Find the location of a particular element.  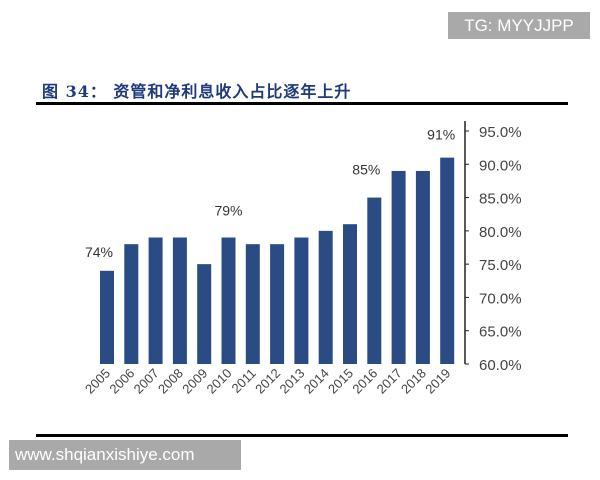

data-label: 91% is located at coordinates (441, 135).